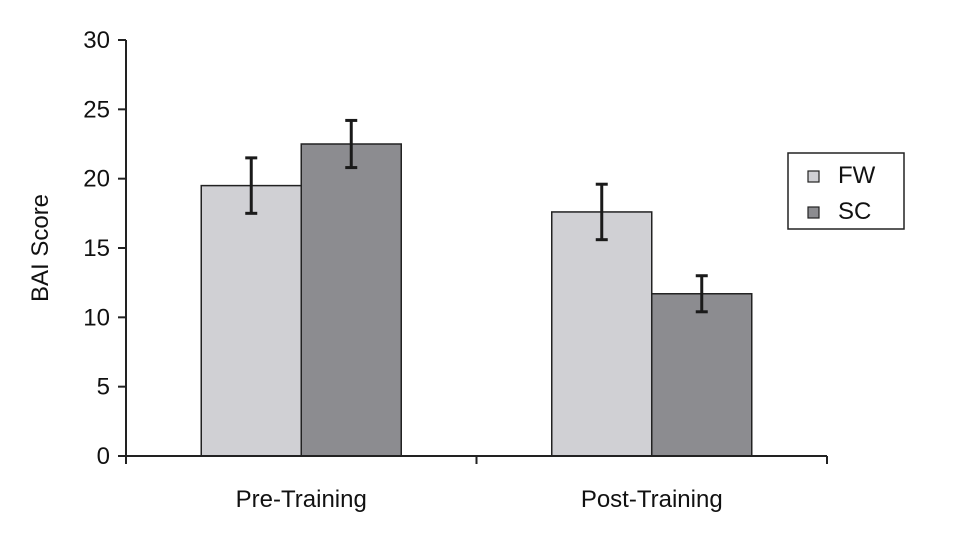 This screenshot has height=533, width=963. What do you see at coordinates (96, 179) in the screenshot?
I see `y-tick-label: 20` at bounding box center [96, 179].